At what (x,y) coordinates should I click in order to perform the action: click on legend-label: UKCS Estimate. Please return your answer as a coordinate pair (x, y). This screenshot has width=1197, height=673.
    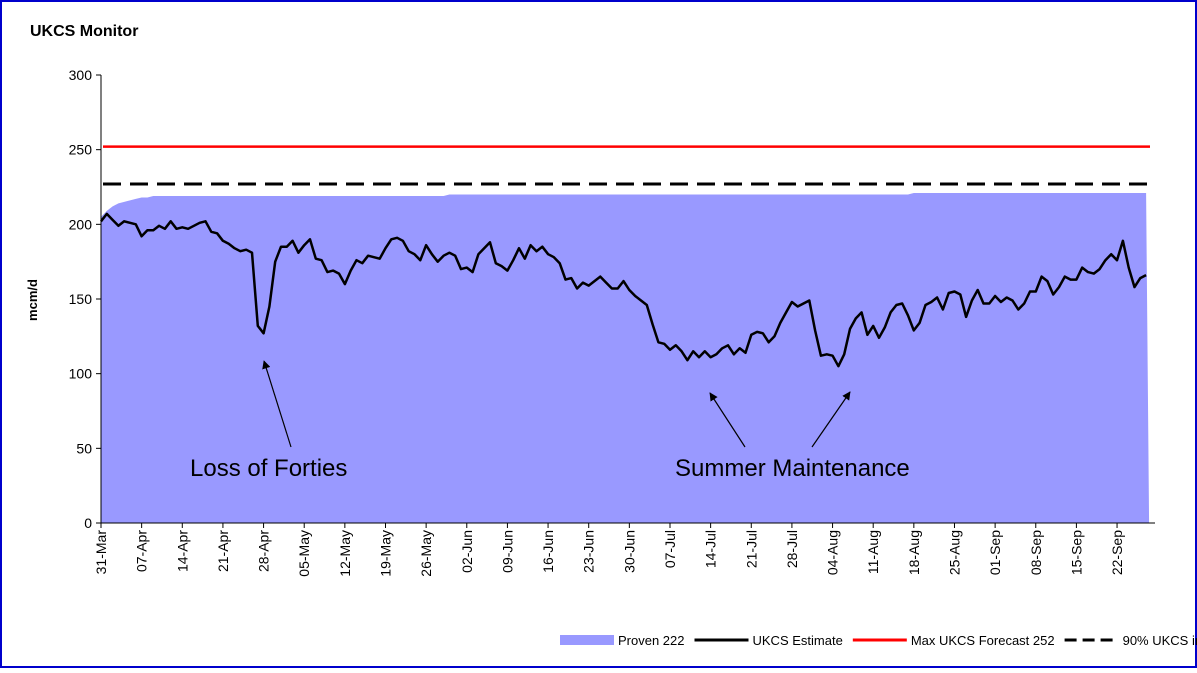
    Looking at the image, I should click on (798, 640).